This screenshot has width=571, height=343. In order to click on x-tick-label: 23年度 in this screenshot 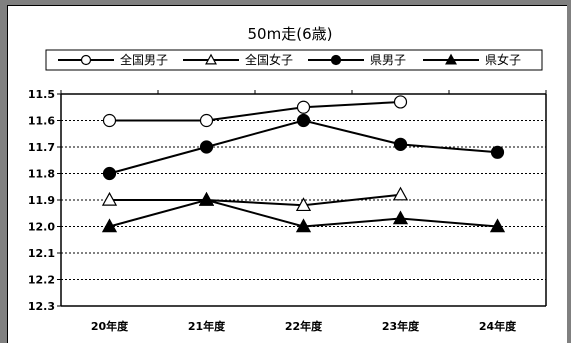, I will do `click(401, 326)`.